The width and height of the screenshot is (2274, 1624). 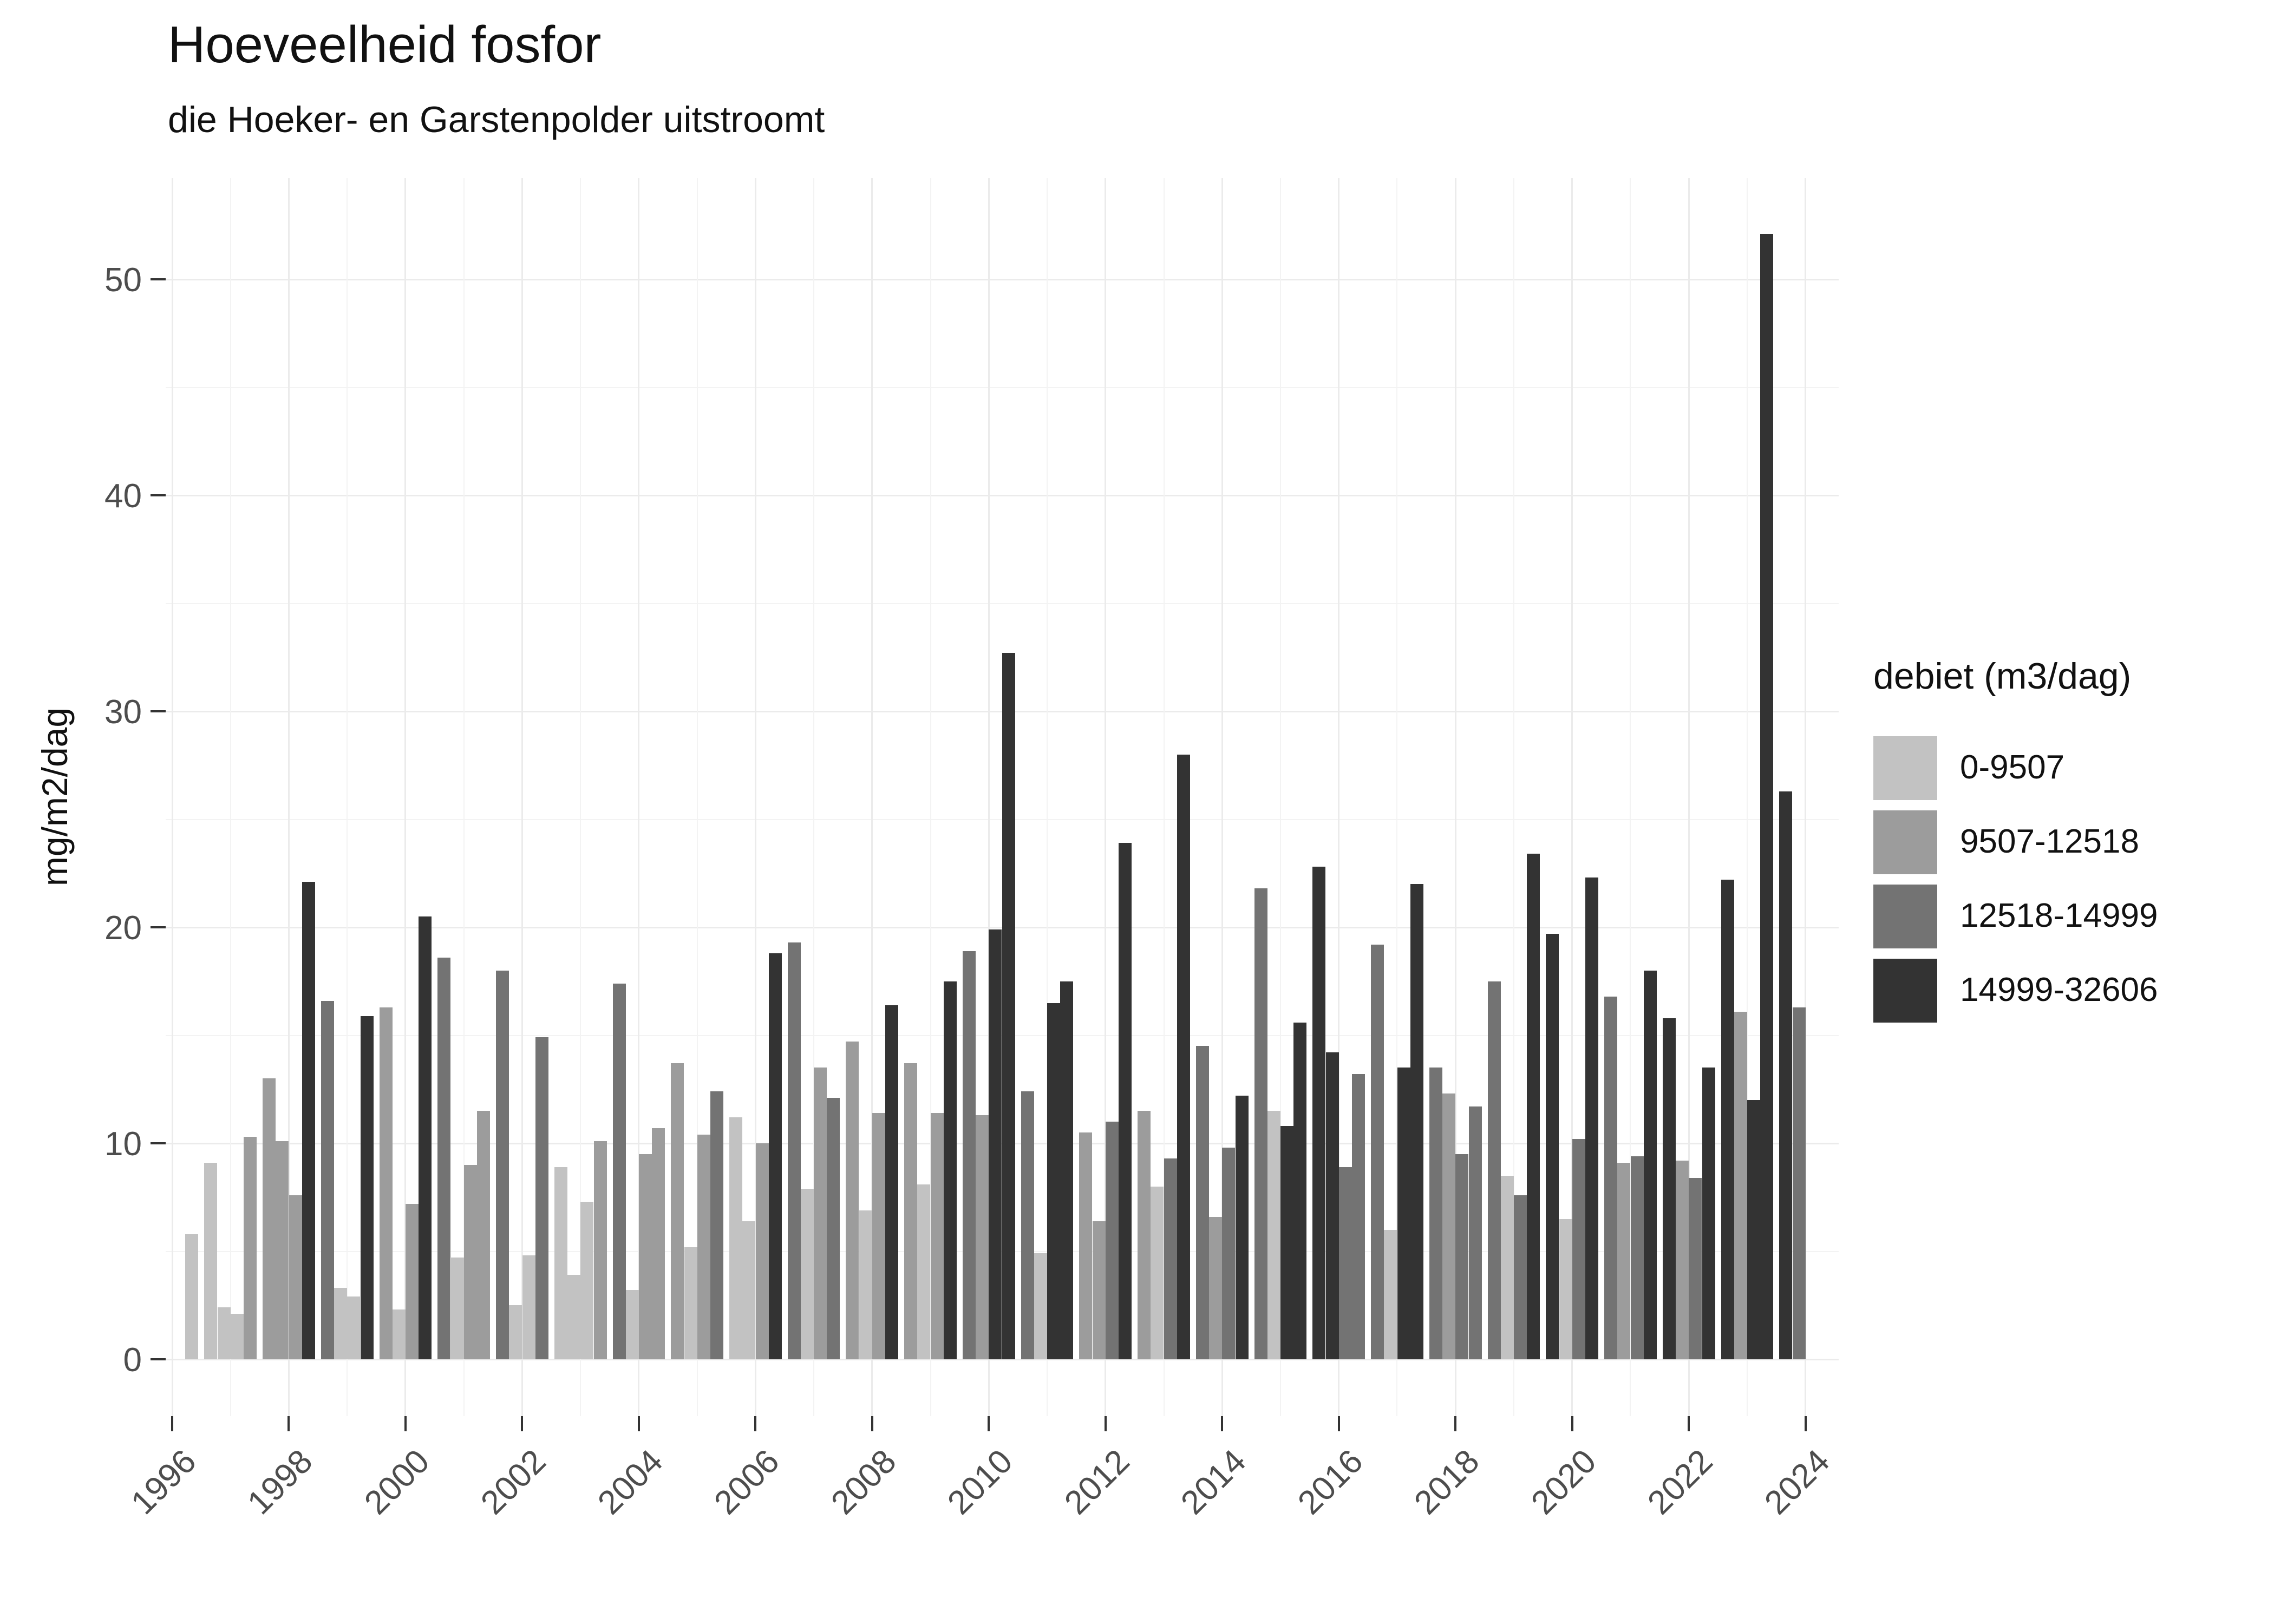 What do you see at coordinates (309, 1120) in the screenshot?
I see `bar-1998-q4` at bounding box center [309, 1120].